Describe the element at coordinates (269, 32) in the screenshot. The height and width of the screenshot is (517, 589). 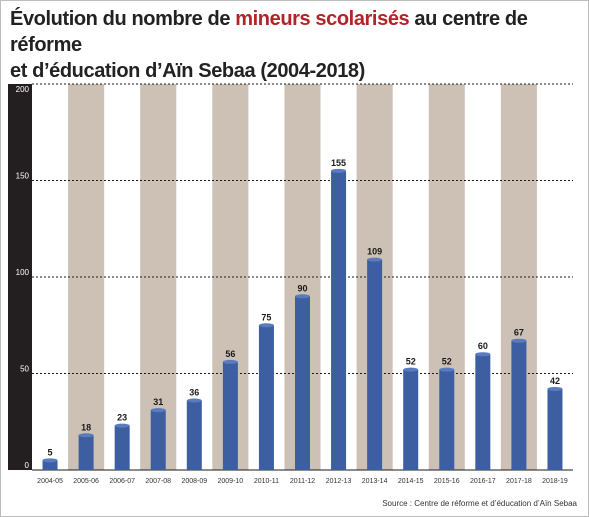
I see `title-part-2: au centre de réforme` at that location.